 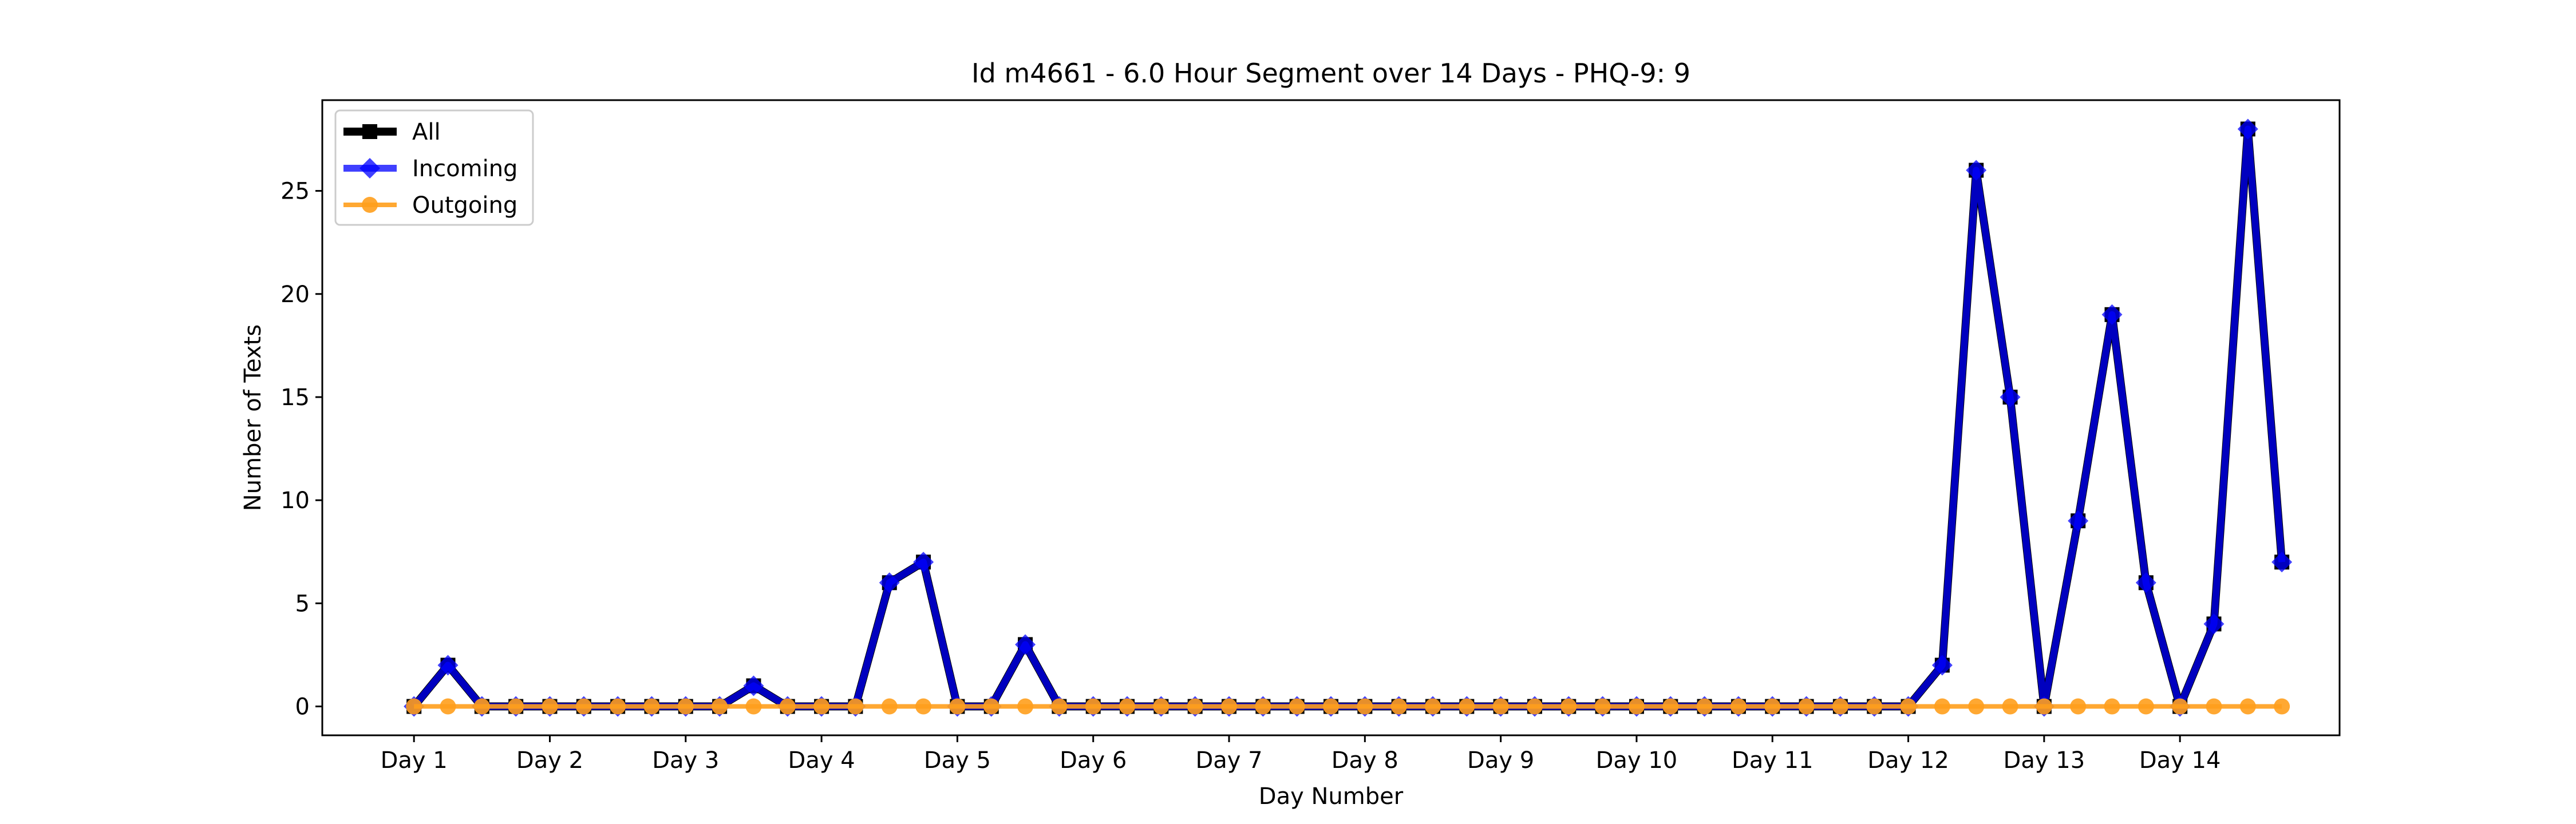 What do you see at coordinates (295, 398) in the screenshot?
I see `y-tick-label: 15` at bounding box center [295, 398].